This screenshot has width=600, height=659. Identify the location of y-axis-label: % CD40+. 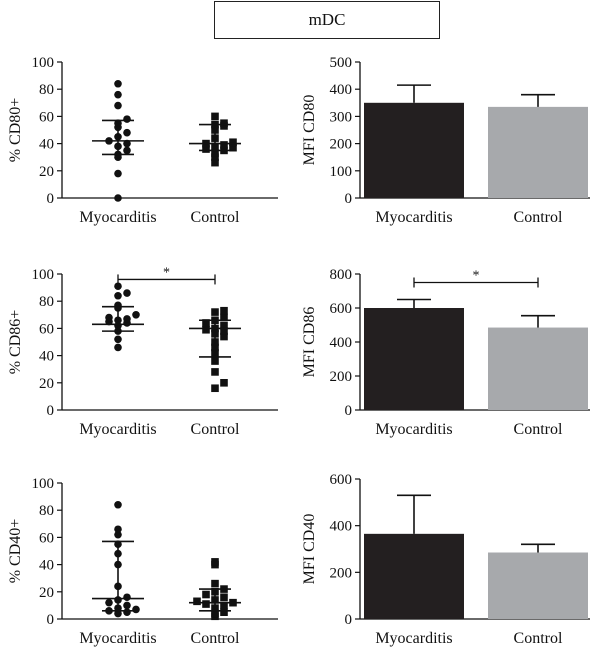
(15, 551).